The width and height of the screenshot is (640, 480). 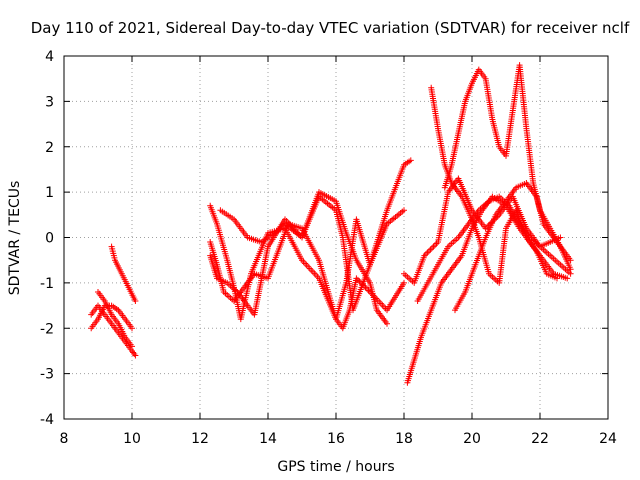 What do you see at coordinates (540, 439) in the screenshot?
I see `x-tick-label: 22` at bounding box center [540, 439].